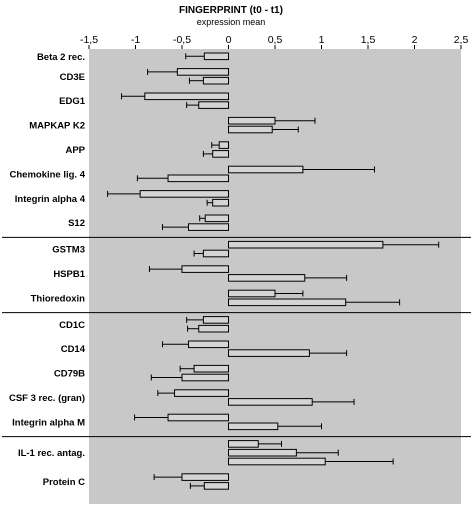 The height and width of the screenshot is (507, 474). I want to click on category-label: CD14, so click(73, 349).